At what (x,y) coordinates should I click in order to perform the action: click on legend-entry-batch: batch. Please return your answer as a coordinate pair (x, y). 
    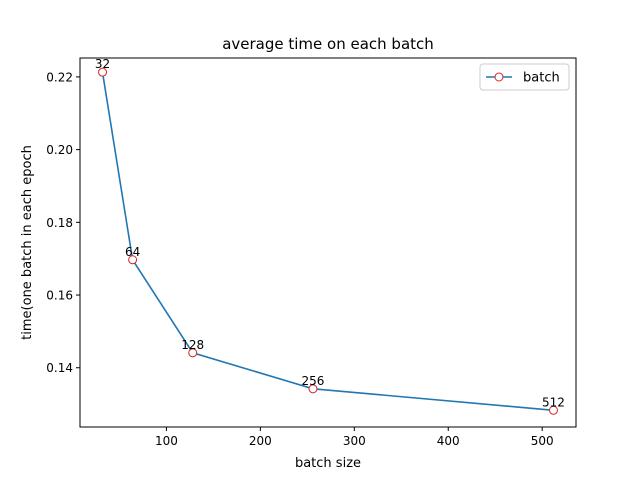
    Looking at the image, I should click on (541, 78).